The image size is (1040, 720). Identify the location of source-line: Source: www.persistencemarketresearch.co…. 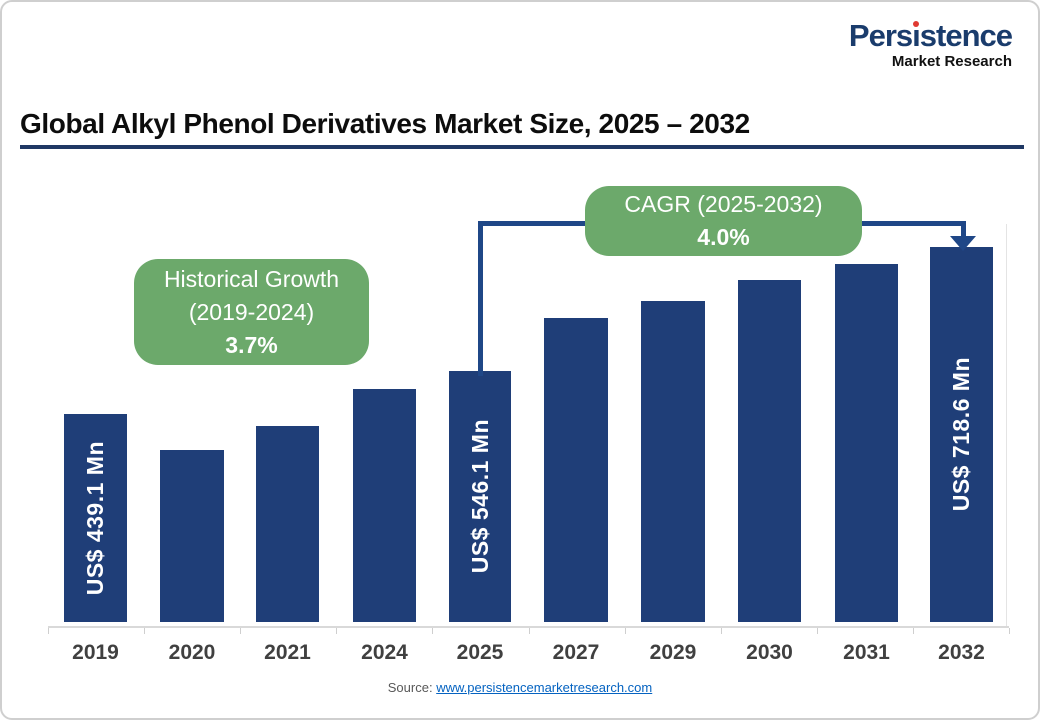
(520, 687).